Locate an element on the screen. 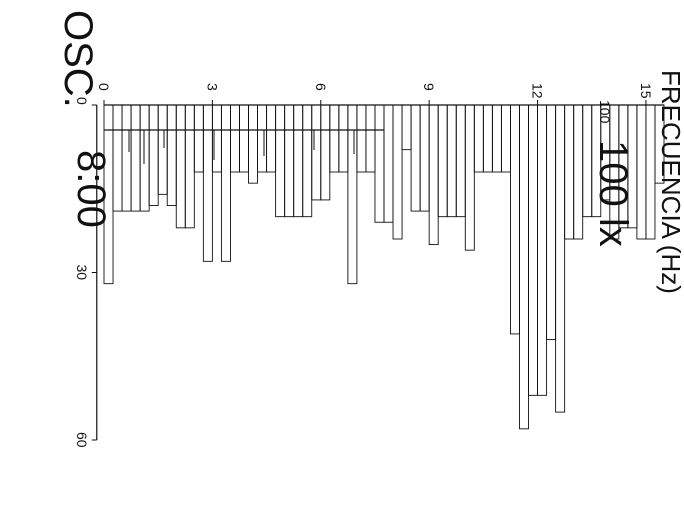  panel-100lx-histogram-fragment is located at coordinates (244, 146).